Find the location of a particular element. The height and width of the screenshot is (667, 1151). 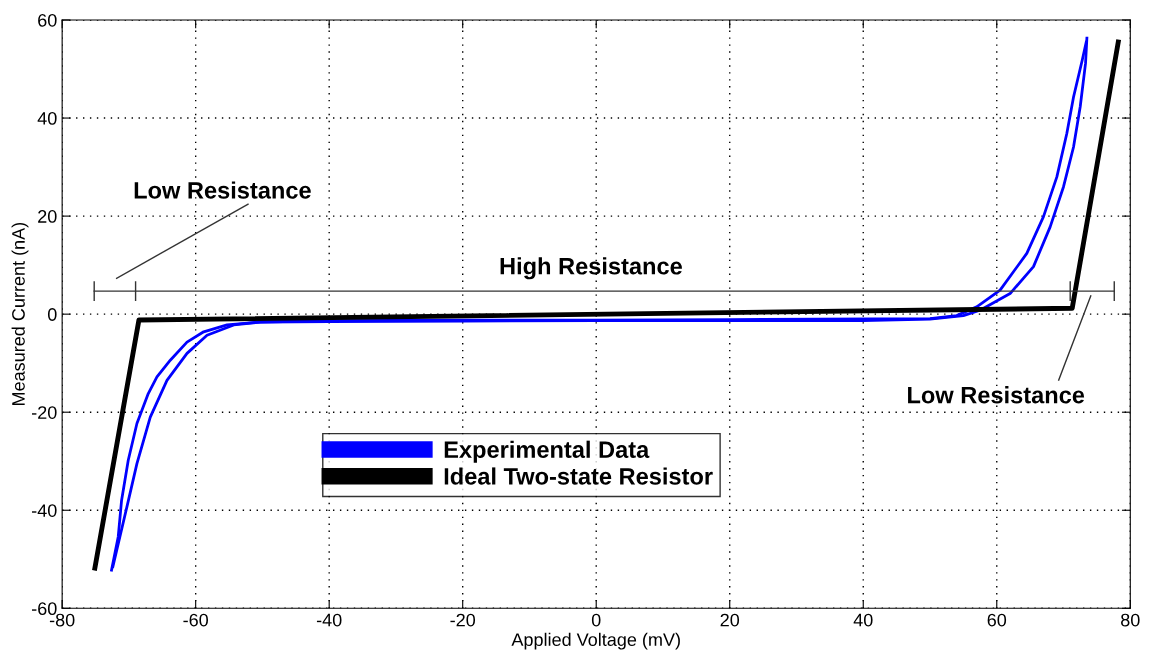

x-tick-label: 0 is located at coordinates (596, 620).